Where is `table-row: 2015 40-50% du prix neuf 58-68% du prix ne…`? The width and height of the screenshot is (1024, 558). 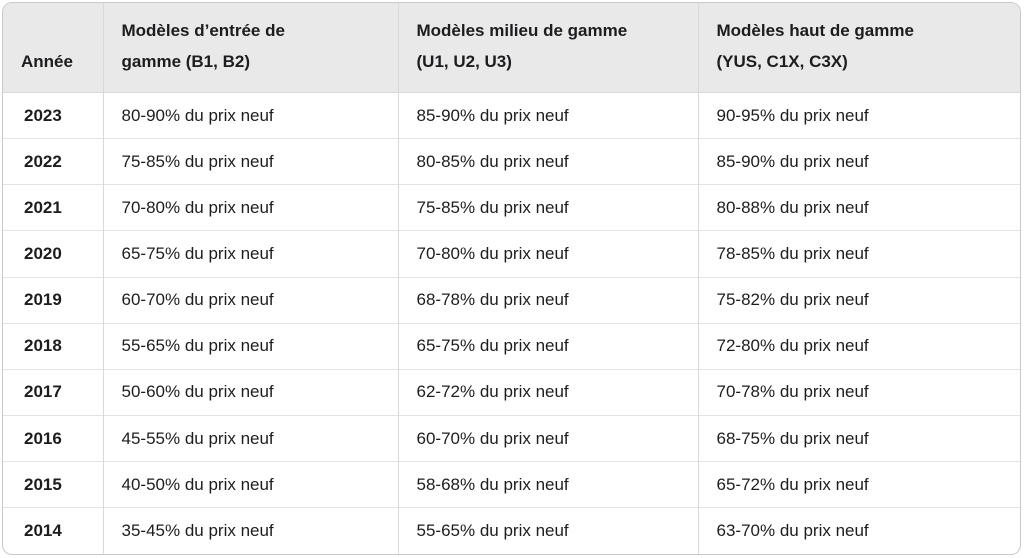 table-row: 2015 40-50% du prix neuf 58-68% du prix ne… is located at coordinates (511, 484).